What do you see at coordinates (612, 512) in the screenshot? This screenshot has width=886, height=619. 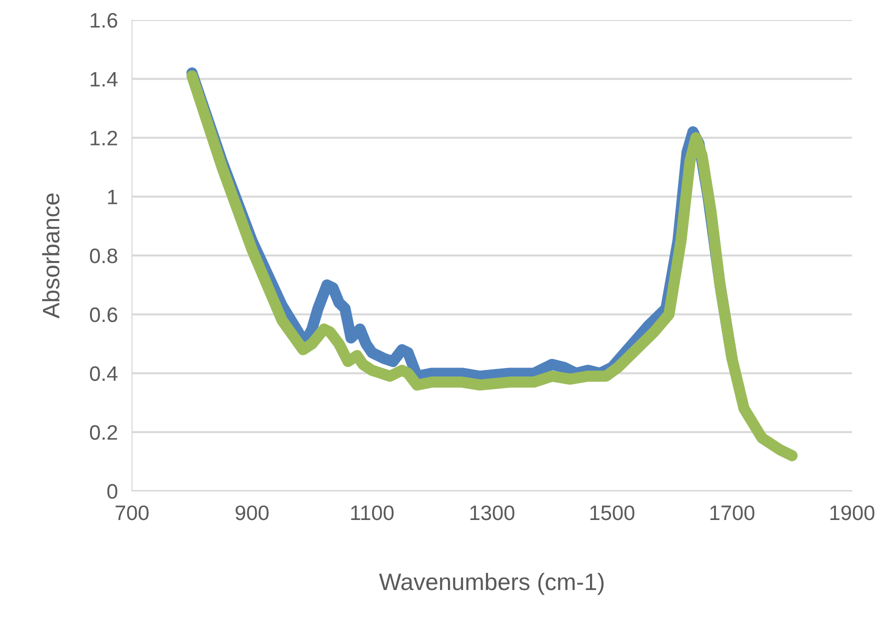 I see `x-tick-label: 1500` at bounding box center [612, 512].